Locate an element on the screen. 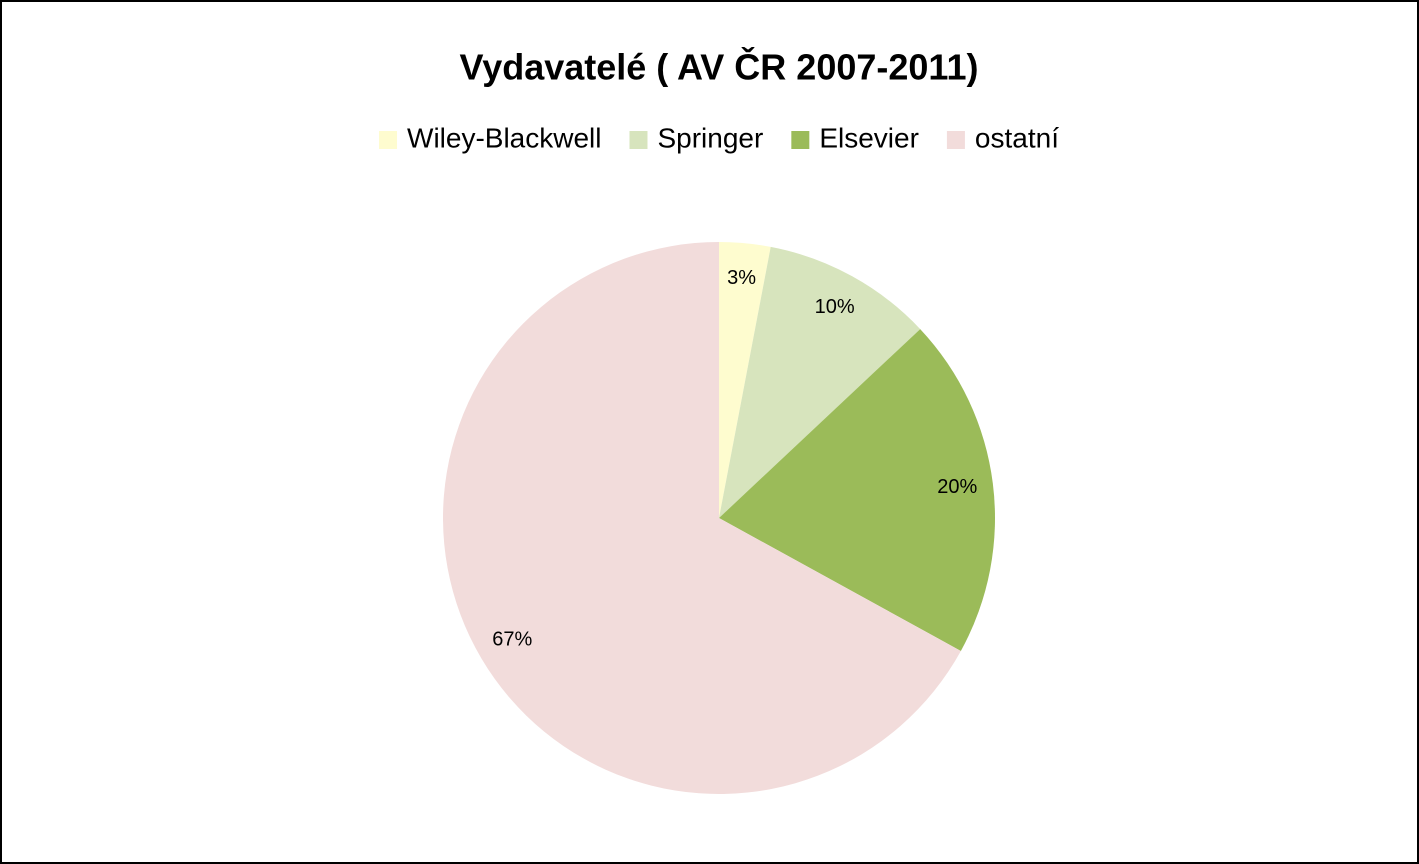 The height and width of the screenshot is (864, 1419). data-label: 10% is located at coordinates (835, 307).